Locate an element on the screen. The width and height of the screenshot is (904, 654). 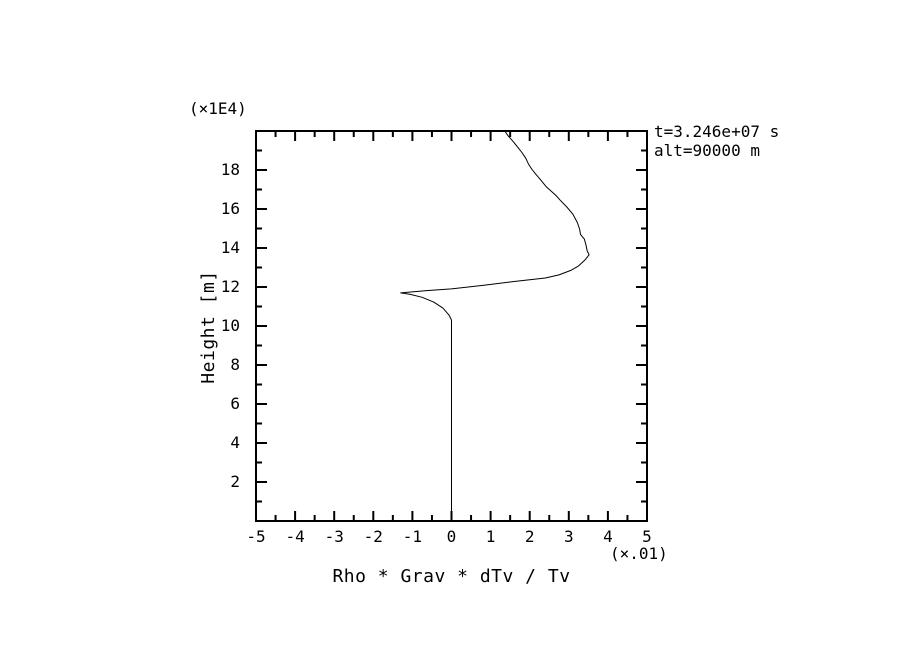
x-tick-label: 0 is located at coordinates (452, 536).